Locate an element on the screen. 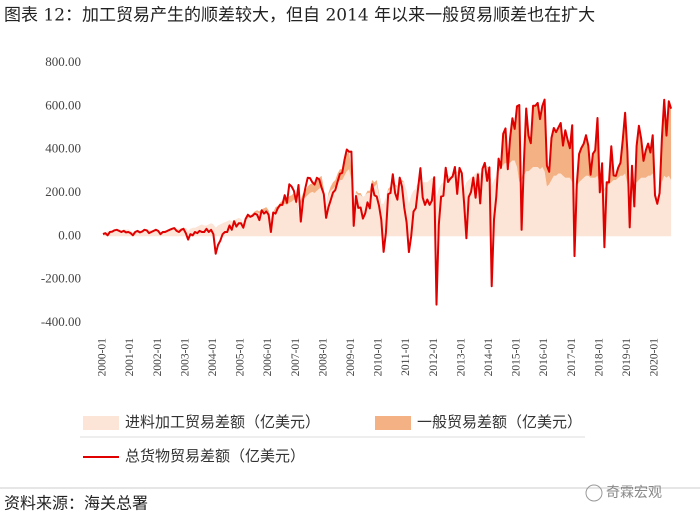 This screenshot has height=527, width=700. y-tick-label: -200.00 is located at coordinates (61, 278).